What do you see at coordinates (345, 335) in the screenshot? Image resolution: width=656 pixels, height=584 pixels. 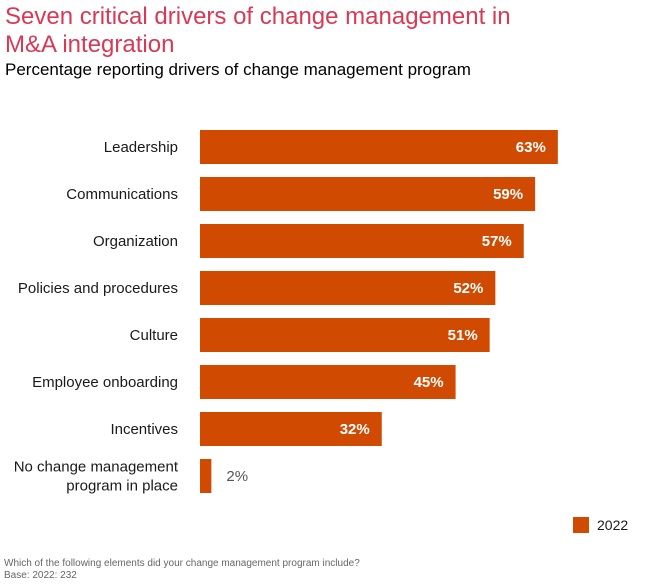 I see `bar-culture` at bounding box center [345, 335].